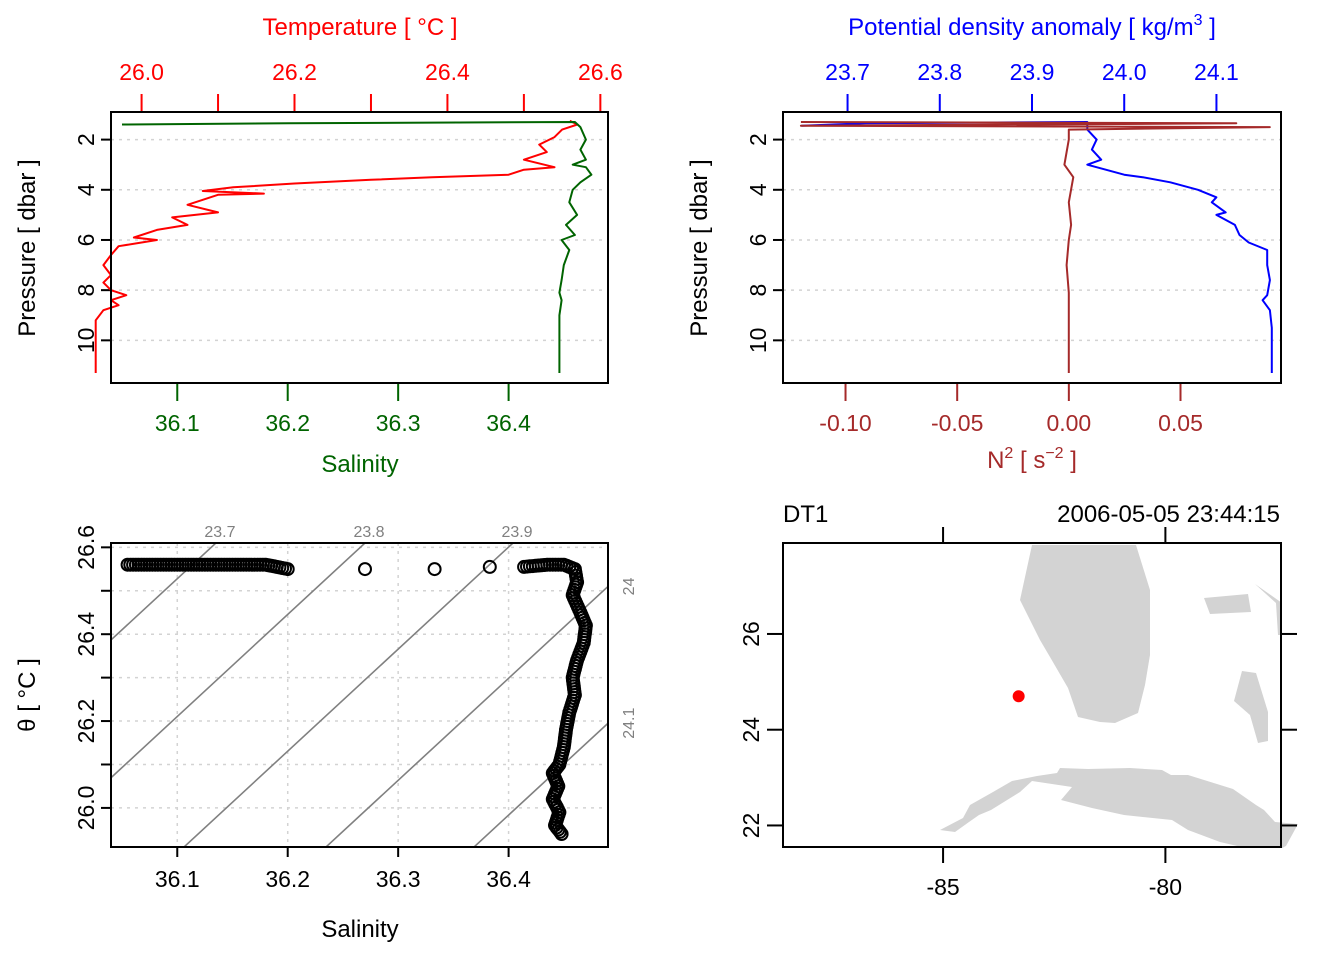 The image size is (1344, 960). I want to click on y-tick-label: 26, so click(751, 634).